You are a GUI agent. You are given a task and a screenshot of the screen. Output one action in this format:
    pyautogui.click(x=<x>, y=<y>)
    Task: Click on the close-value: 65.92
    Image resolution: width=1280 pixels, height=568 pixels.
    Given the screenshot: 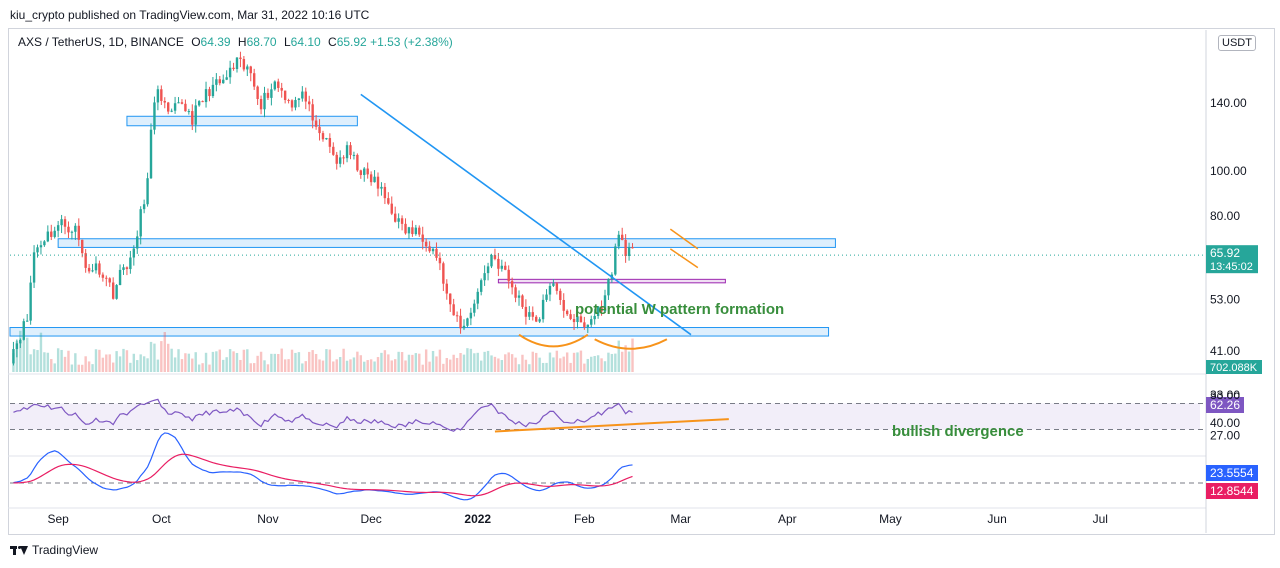 What is the action you would take?
    pyautogui.click(x=351, y=42)
    